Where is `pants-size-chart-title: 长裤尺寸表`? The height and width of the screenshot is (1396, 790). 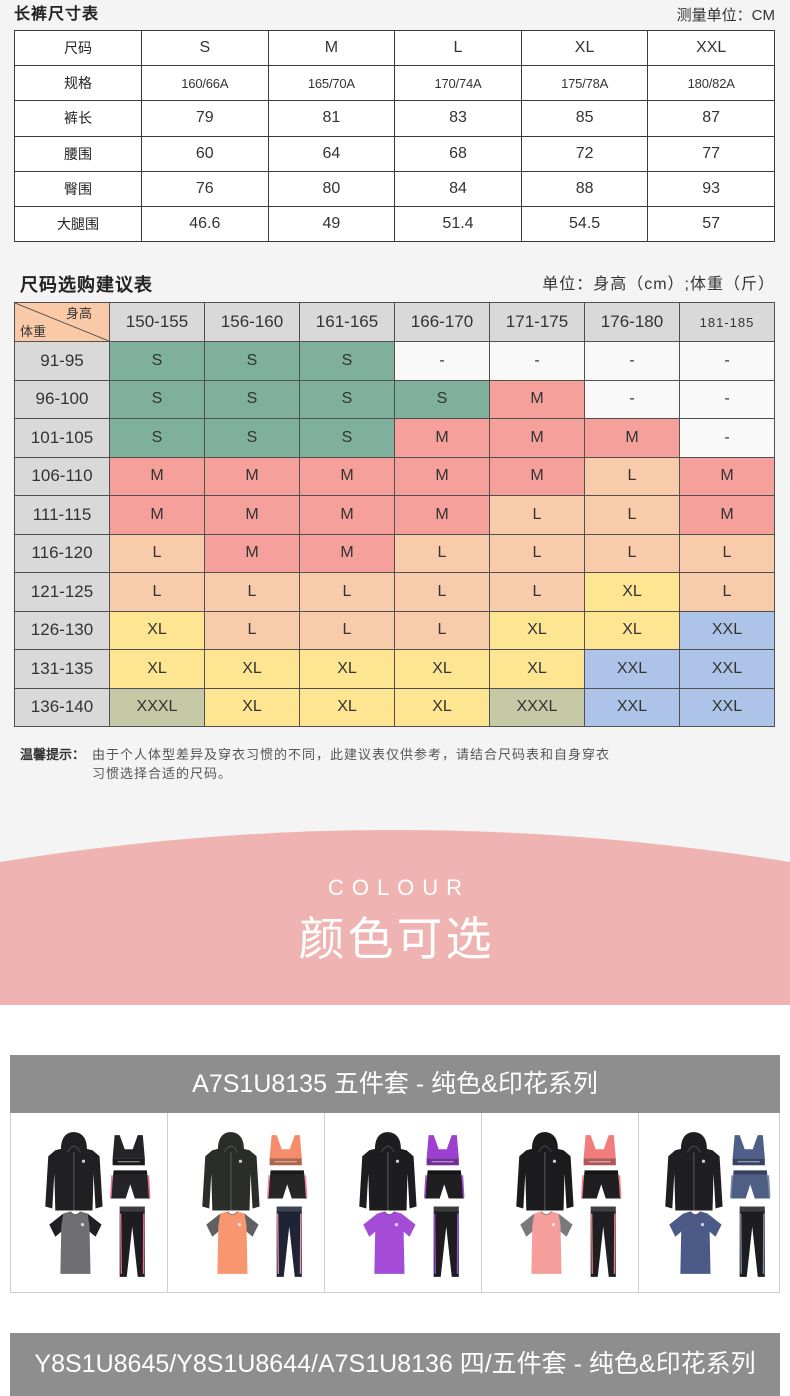
pants-size-chart-title: 长裤尺寸表 is located at coordinates (57, 14).